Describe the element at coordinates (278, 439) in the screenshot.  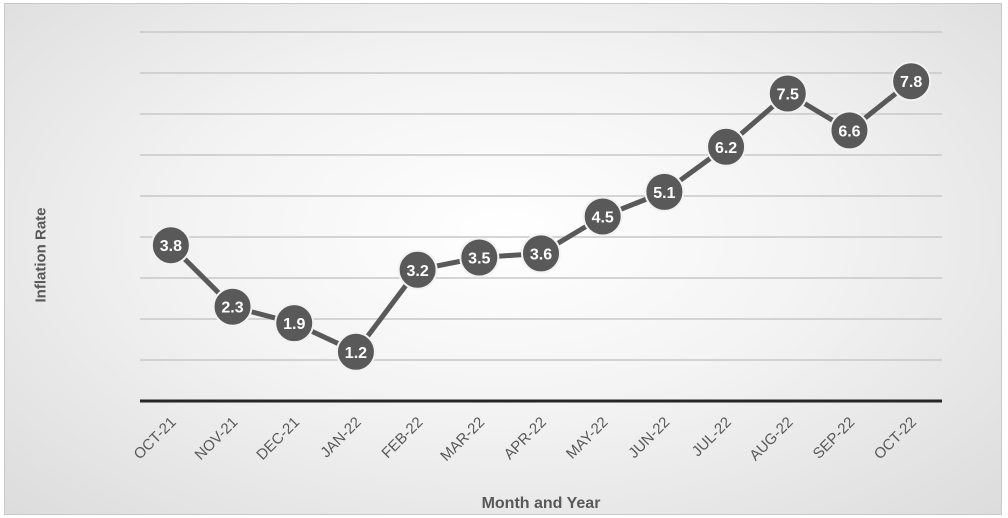
I see `x-tick-label: DEC-21` at that location.